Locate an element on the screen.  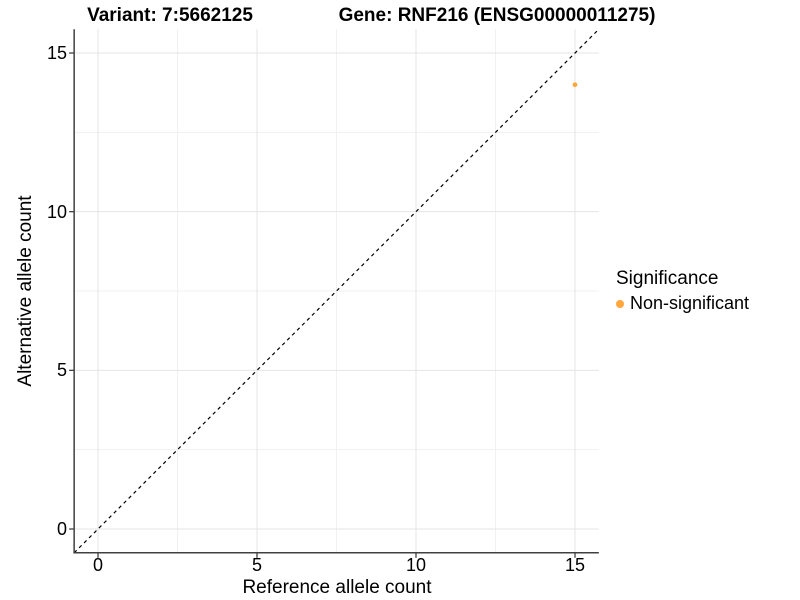
legend-item-non-significant: Non-significant is located at coordinates (682, 303).